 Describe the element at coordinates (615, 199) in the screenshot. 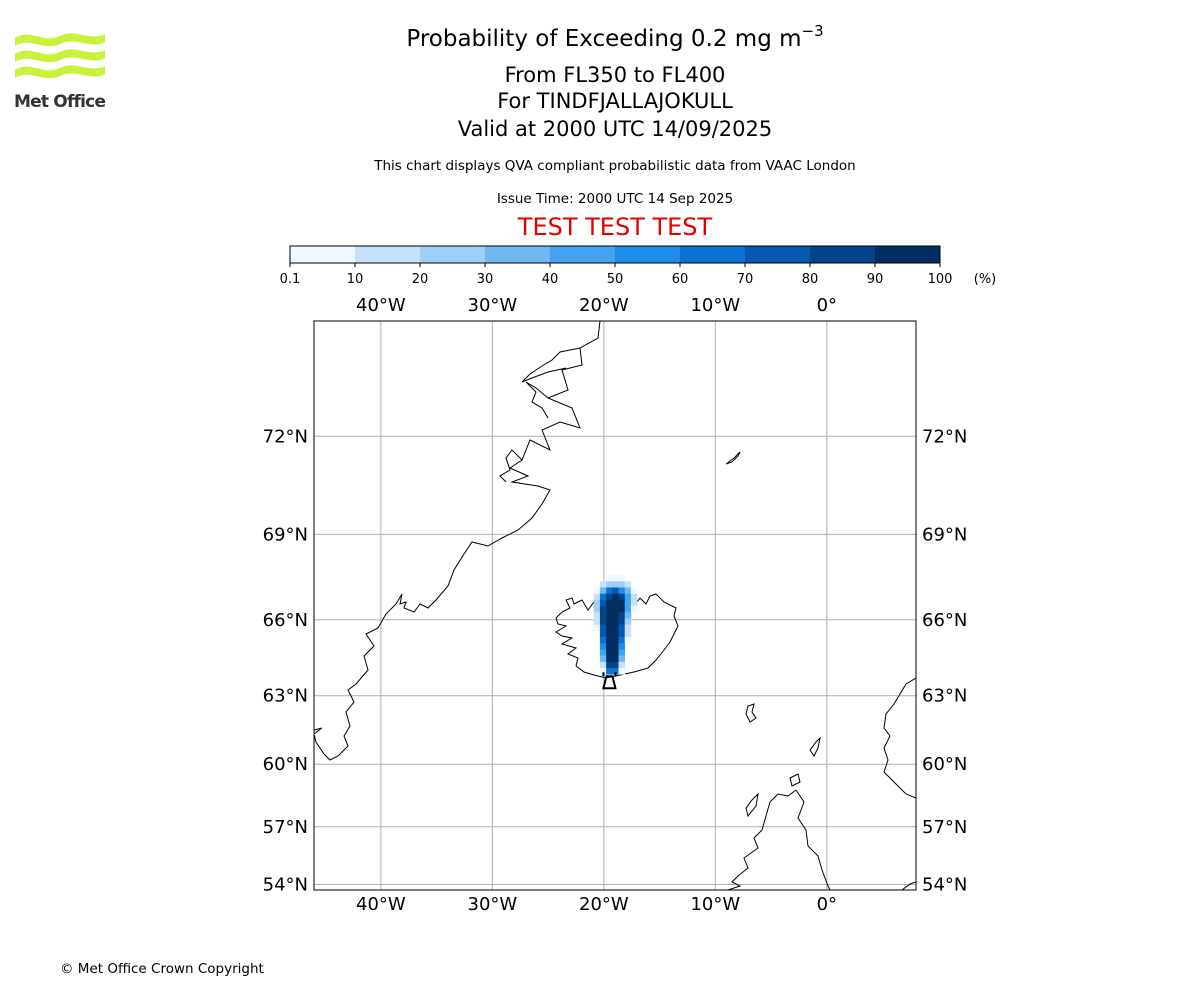

I see `issue-time: Issue Time: 2000 UTC 14 Sep 2025` at that location.